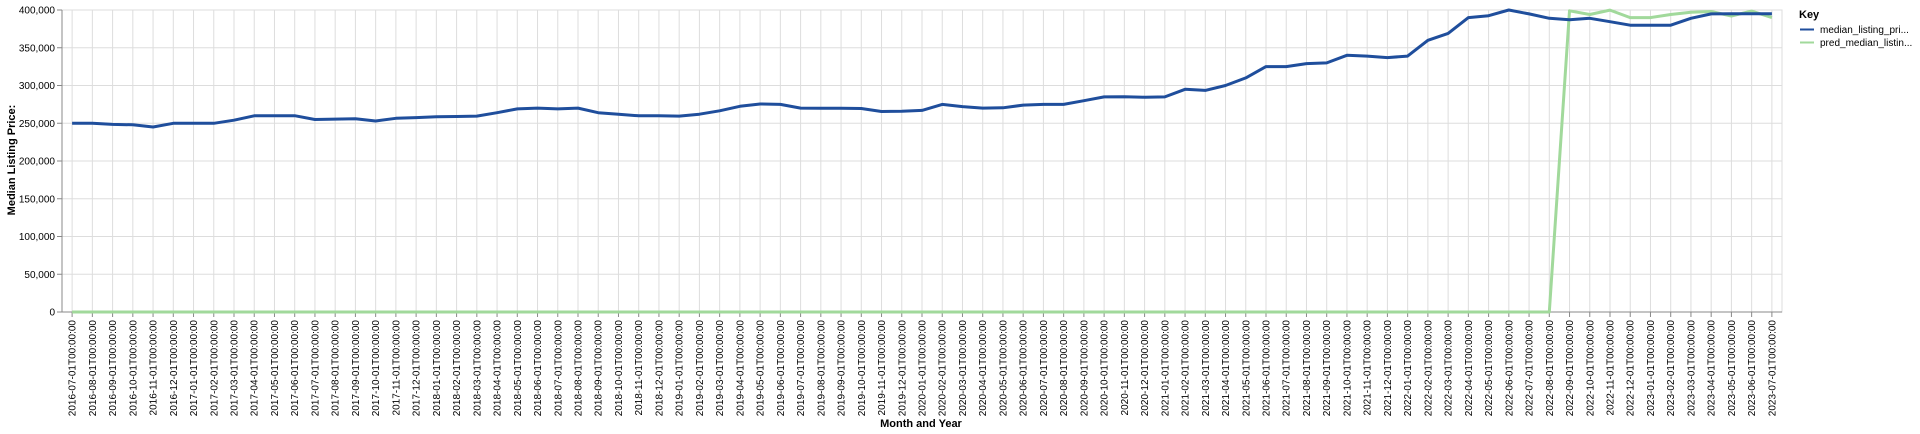 This screenshot has height=434, width=1920. Describe the element at coordinates (1206, 368) in the screenshot. I see `x-tick-label: 2021-03-01T00:00:00` at that location.